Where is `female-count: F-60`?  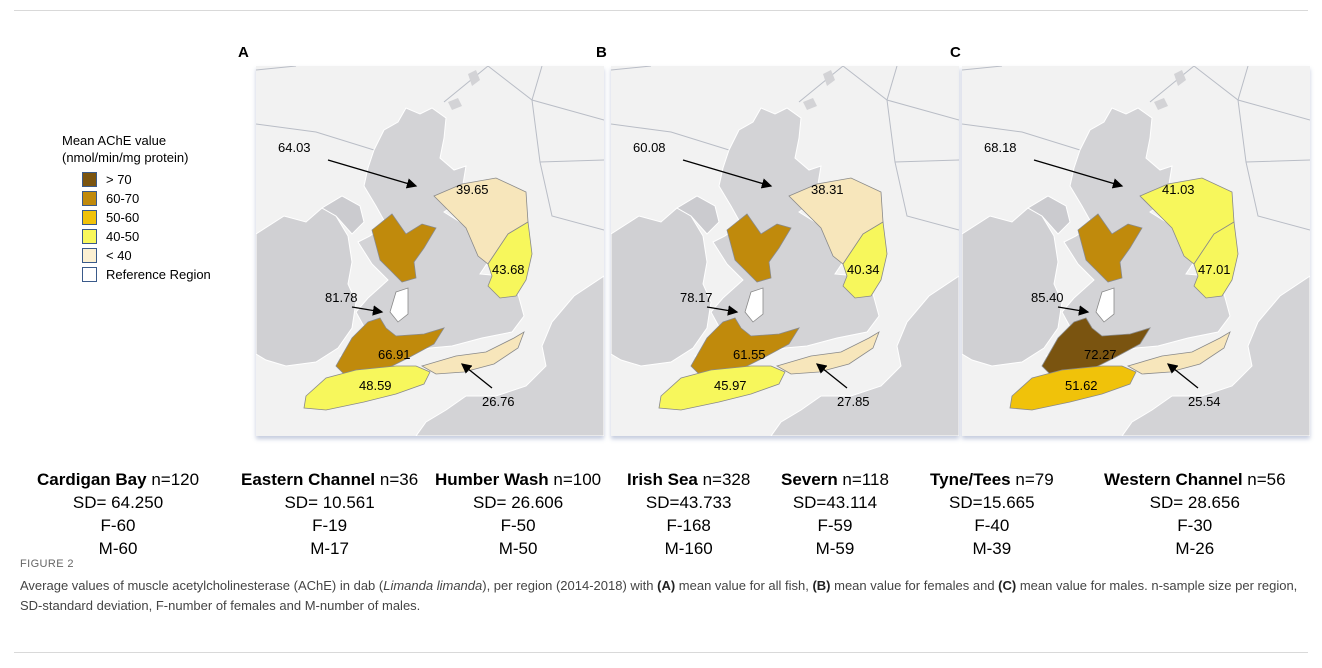
female-count: F-60 is located at coordinates (118, 525).